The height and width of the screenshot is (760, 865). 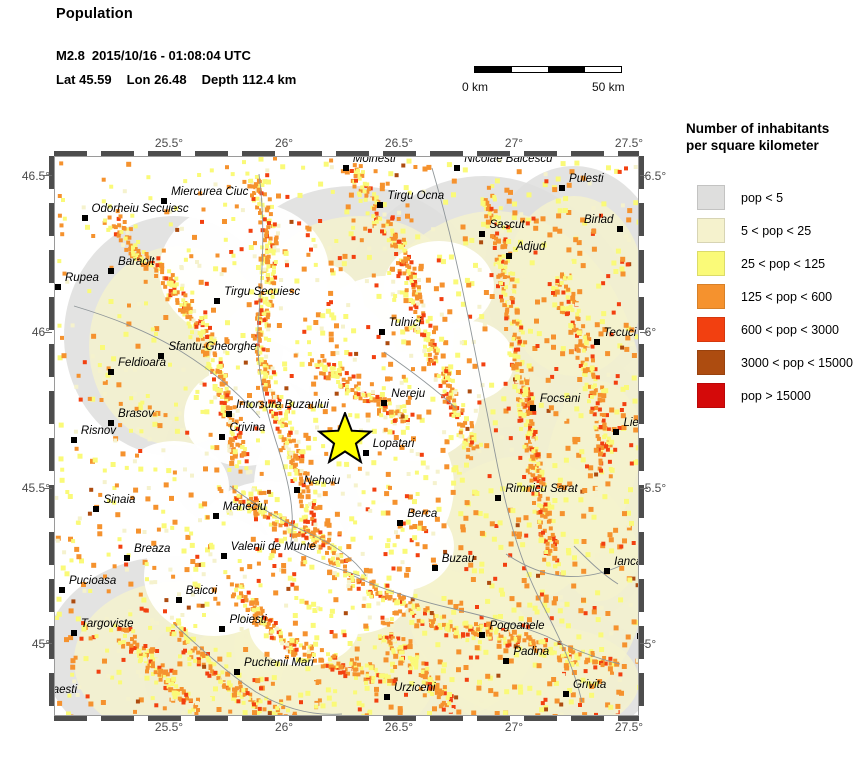 I want to click on event-magnitude-time: M2.8 2015/10/16 - 01:08:04 UTC, so click(x=153, y=55).